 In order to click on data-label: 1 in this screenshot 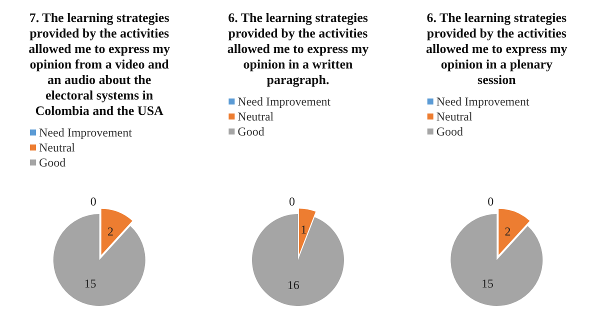, I will do `click(303, 229)`.